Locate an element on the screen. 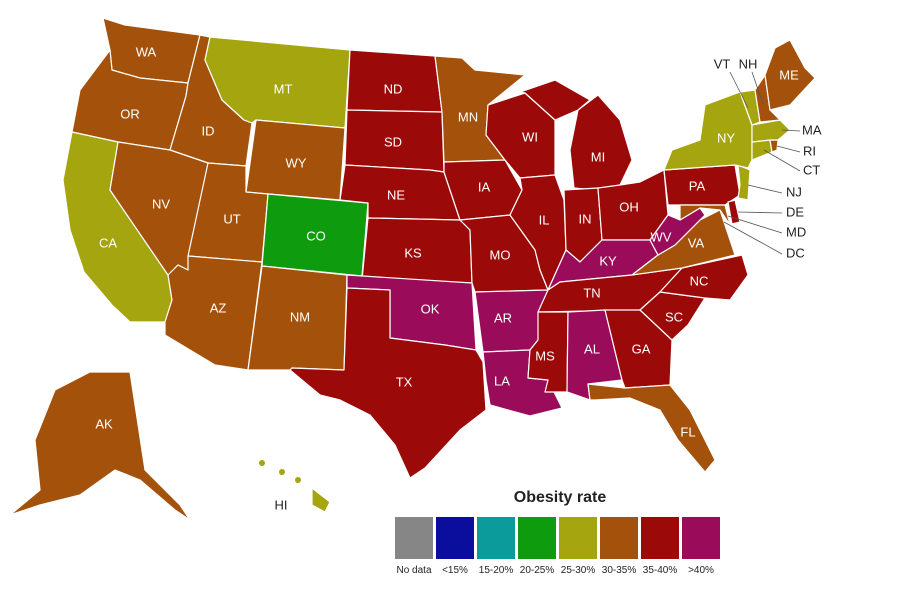 The width and height of the screenshot is (920, 600). label-ri: RI is located at coordinates (809, 150).